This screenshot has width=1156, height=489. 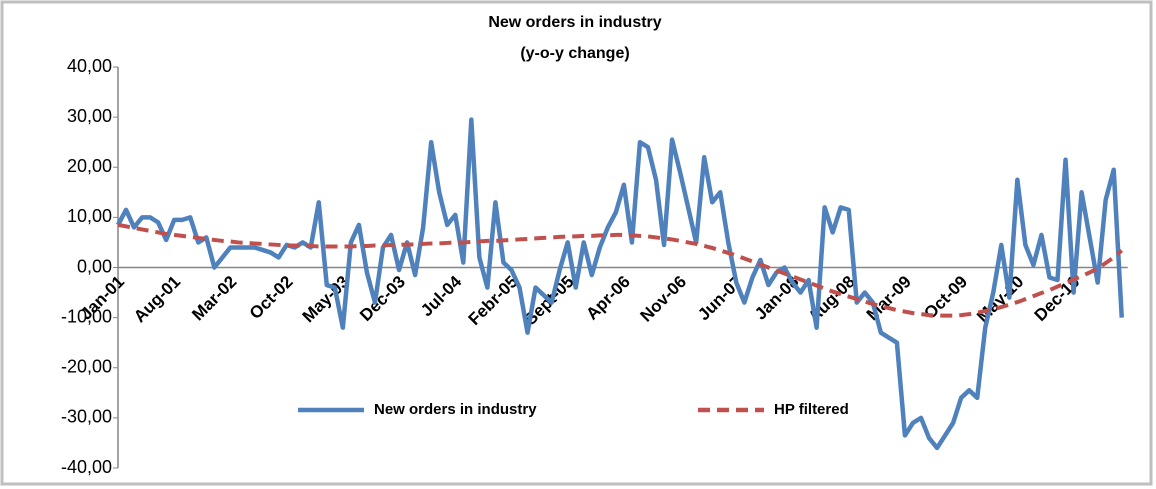 What do you see at coordinates (89, 66) in the screenshot?
I see `y-tick-label: 40,00` at bounding box center [89, 66].